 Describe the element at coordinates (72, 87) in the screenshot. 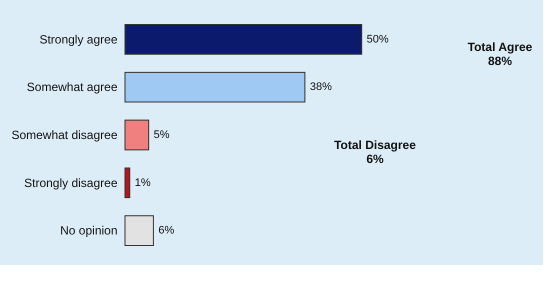

I see `y-tick-label: Somewhat agree` at that location.